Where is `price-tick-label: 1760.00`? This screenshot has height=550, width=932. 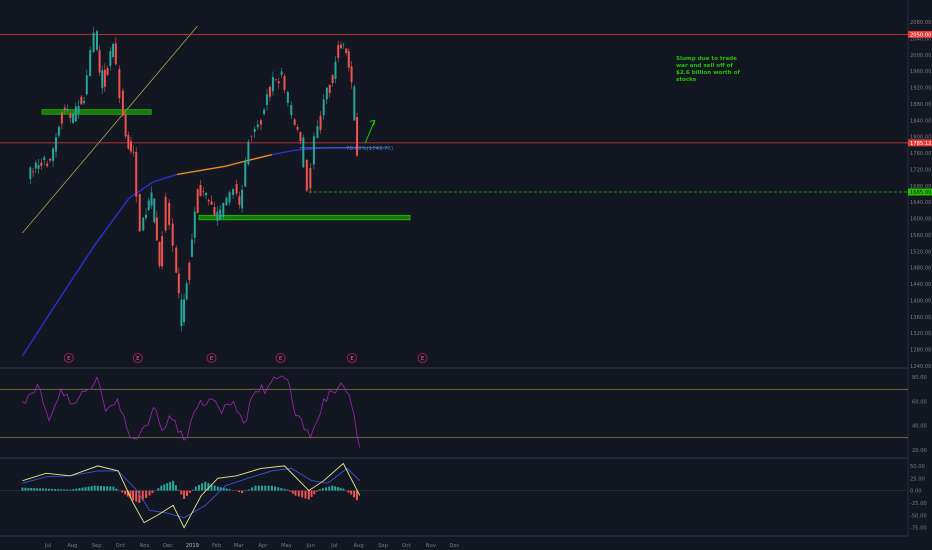
price-tick-label: 1760.00 is located at coordinates (920, 154).